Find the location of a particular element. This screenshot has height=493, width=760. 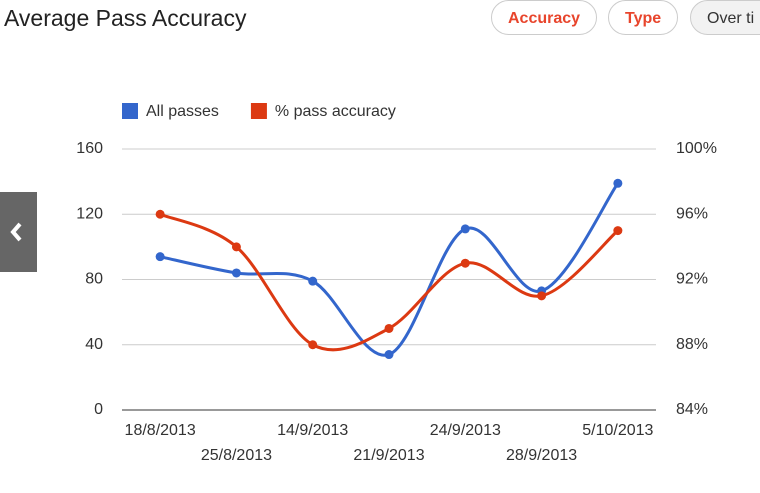

type-button: Type is located at coordinates (643, 17).